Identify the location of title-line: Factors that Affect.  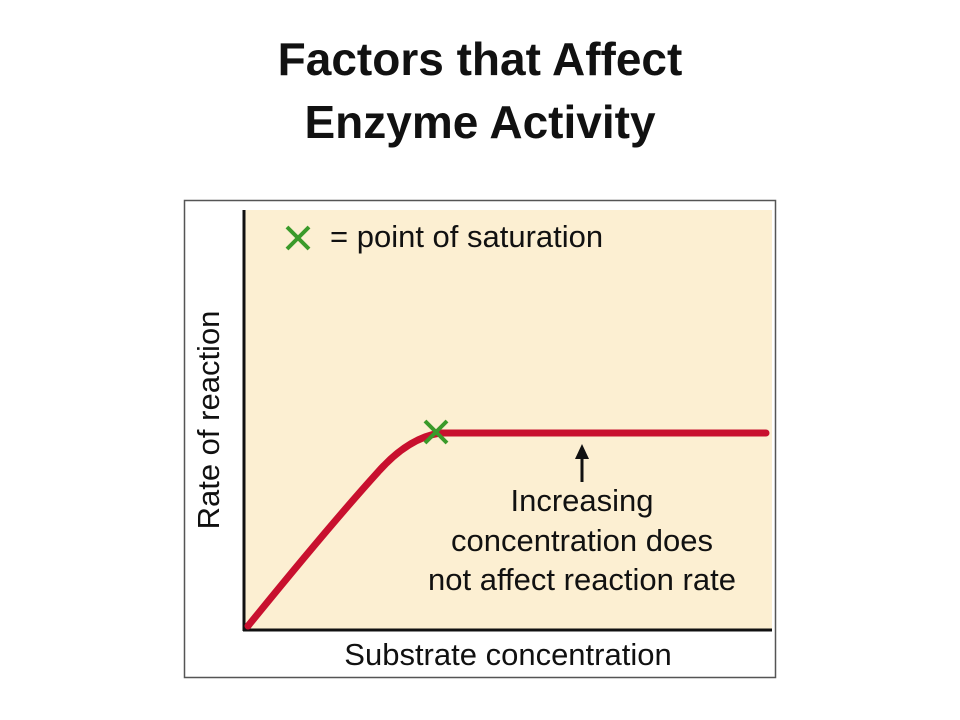
(480, 59).